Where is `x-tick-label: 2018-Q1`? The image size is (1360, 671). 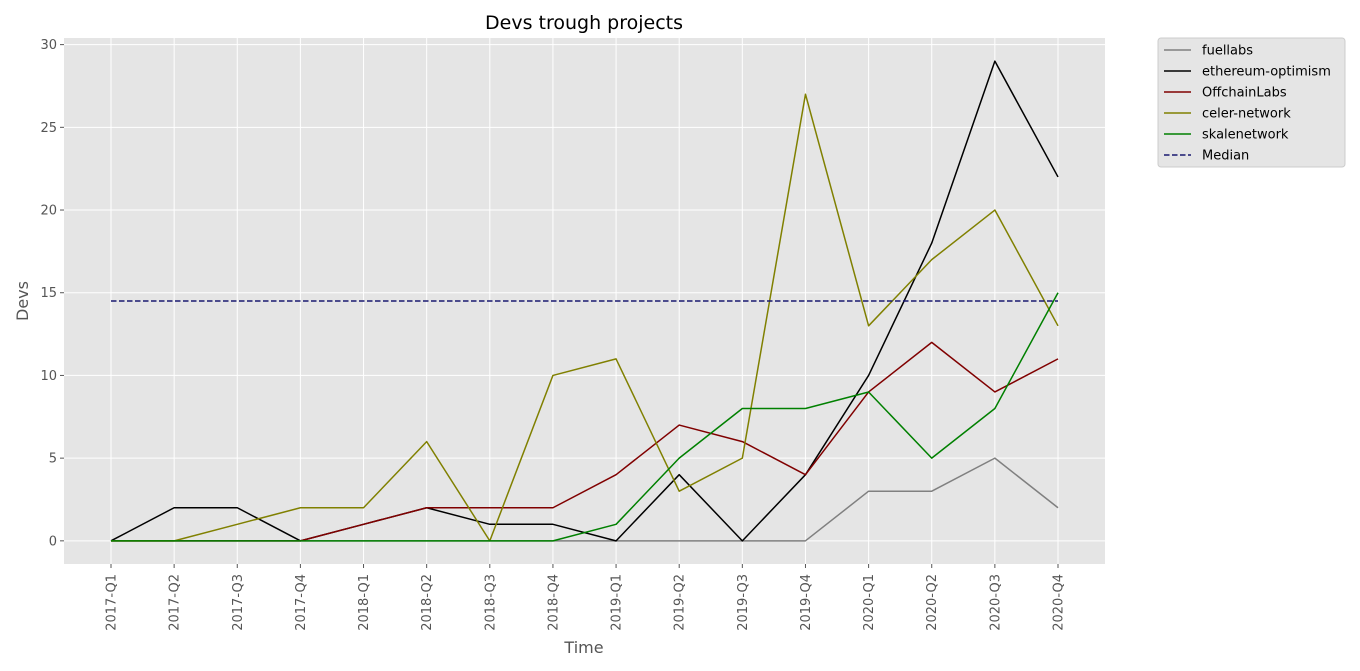 x-tick-label: 2018-Q1 is located at coordinates (364, 602).